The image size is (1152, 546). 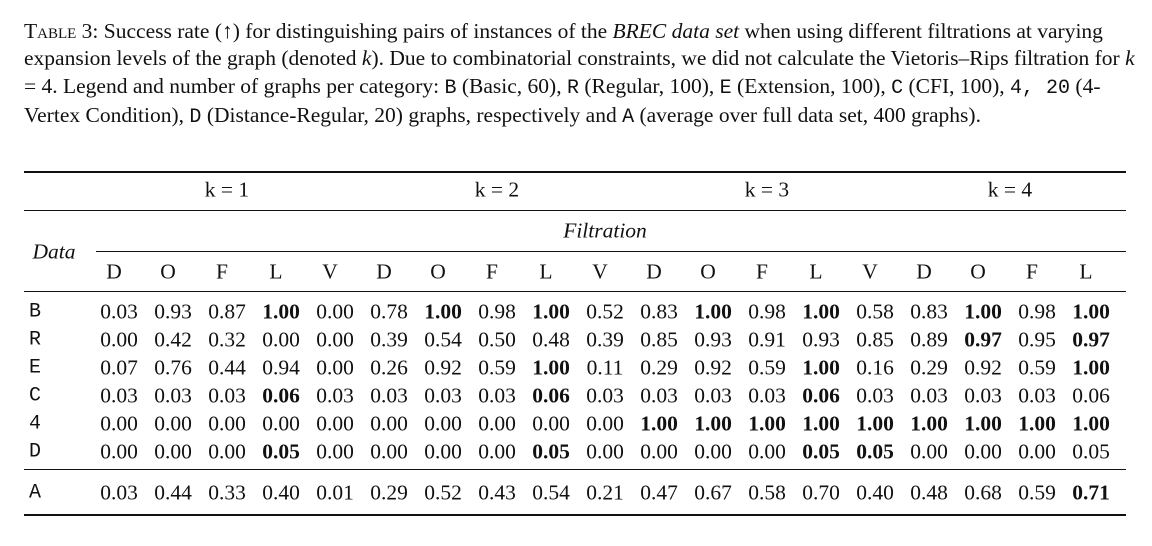 What do you see at coordinates (119, 367) in the screenshot?
I see `cell-value: 0.07` at bounding box center [119, 367].